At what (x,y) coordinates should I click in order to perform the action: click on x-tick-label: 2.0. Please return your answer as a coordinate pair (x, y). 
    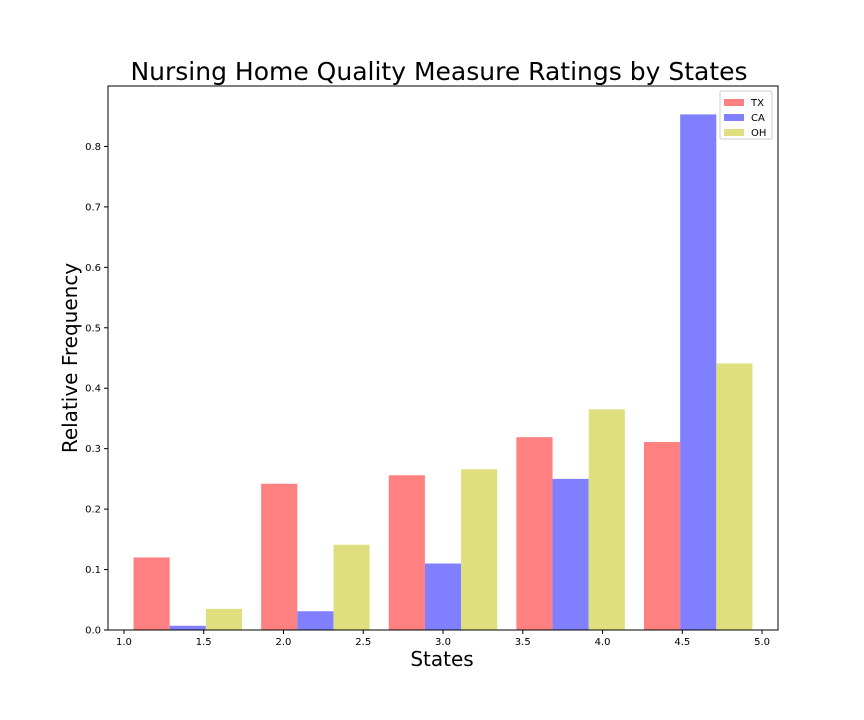
    Looking at the image, I should click on (284, 642).